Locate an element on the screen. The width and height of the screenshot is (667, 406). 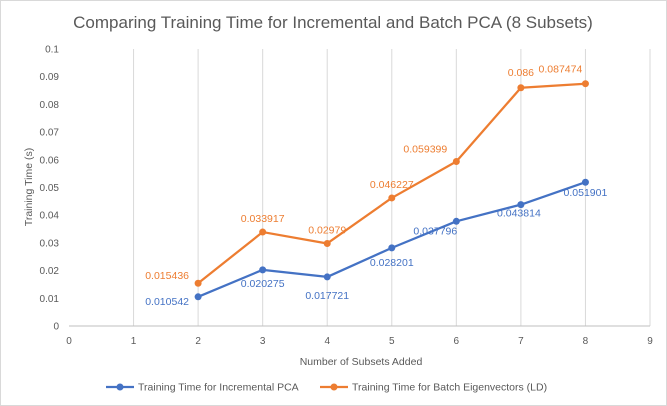
data-label: 0.046227 is located at coordinates (392, 185).